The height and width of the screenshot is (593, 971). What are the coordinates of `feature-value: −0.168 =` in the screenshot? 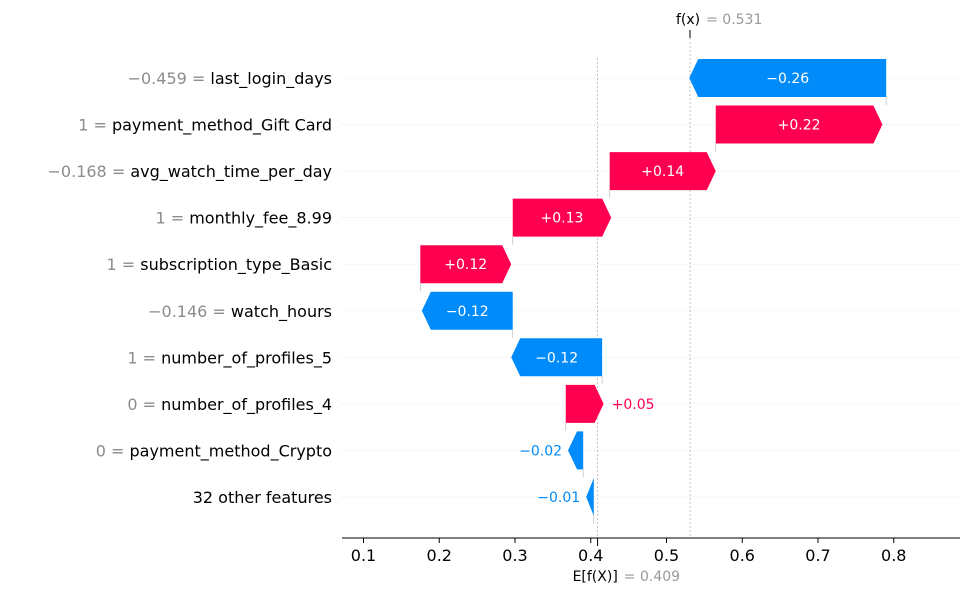 It's located at (89, 171).